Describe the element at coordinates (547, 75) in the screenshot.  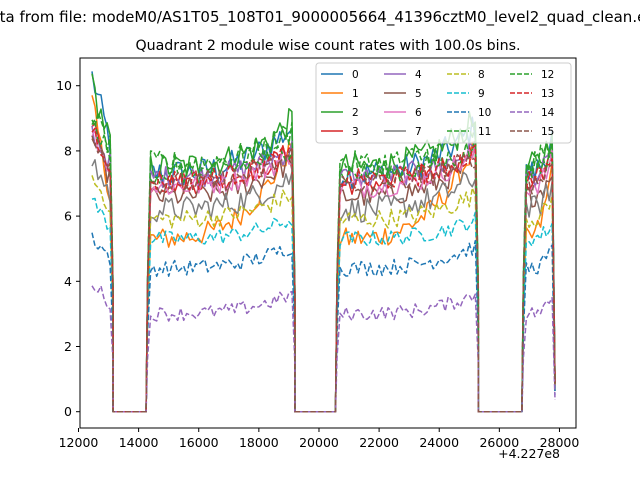
I see `legend-label-12: 12` at that location.